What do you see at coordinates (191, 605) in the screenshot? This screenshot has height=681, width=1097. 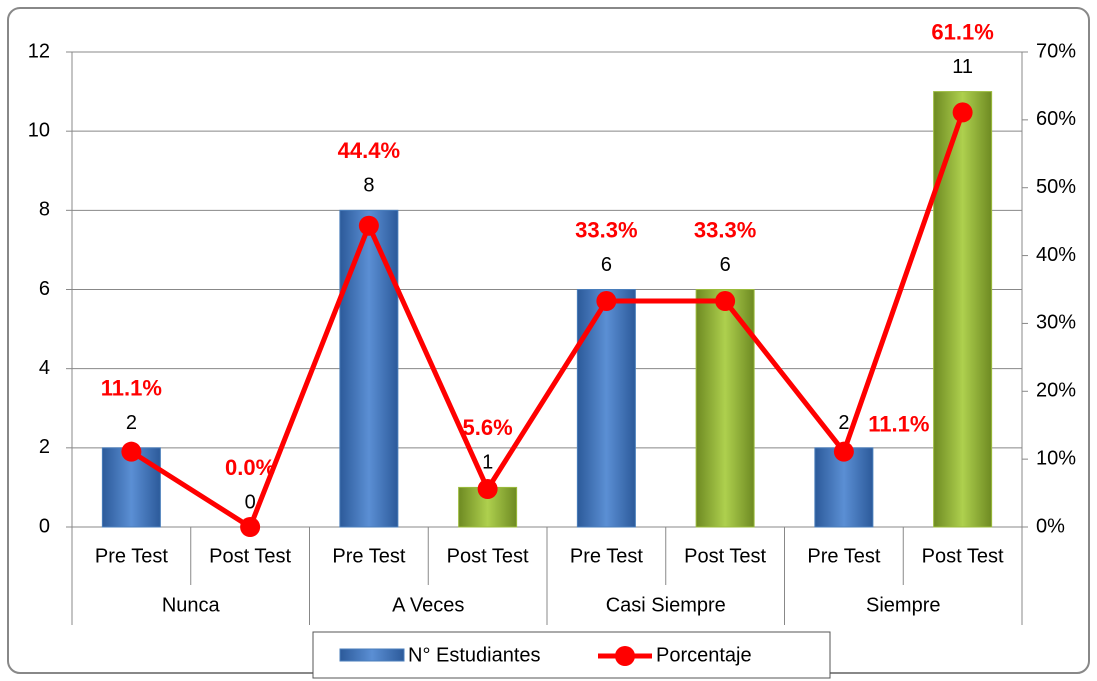 I see `group-label: Nunca` at bounding box center [191, 605].